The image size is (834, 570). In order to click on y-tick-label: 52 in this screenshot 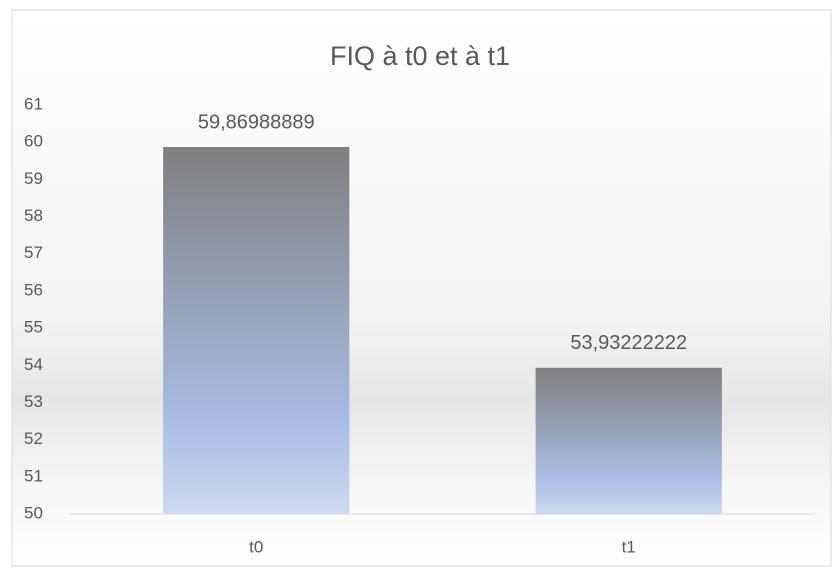, I will do `click(33, 438)`.